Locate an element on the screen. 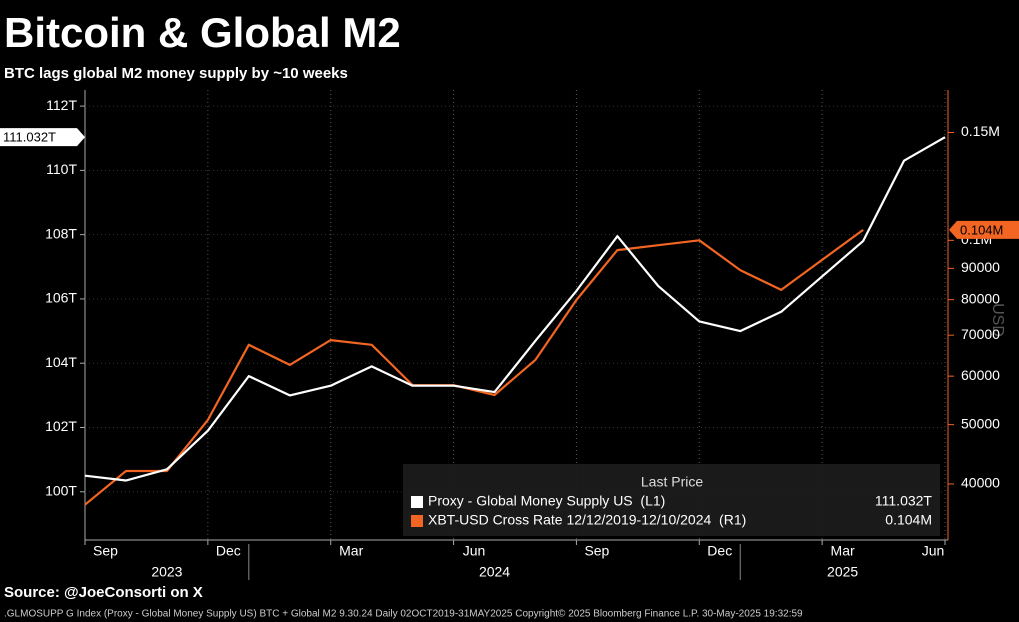 The width and height of the screenshot is (1019, 622). y-tick-label: 106T is located at coordinates (61, 298).